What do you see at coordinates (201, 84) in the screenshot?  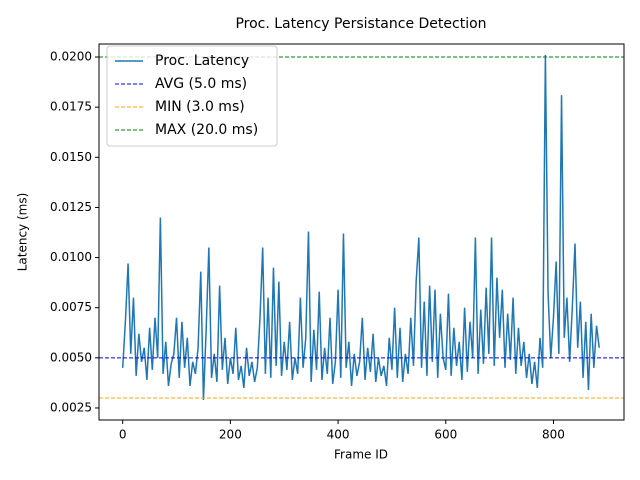 I see `legend-label: AVG (5.0 ms)` at bounding box center [201, 84].